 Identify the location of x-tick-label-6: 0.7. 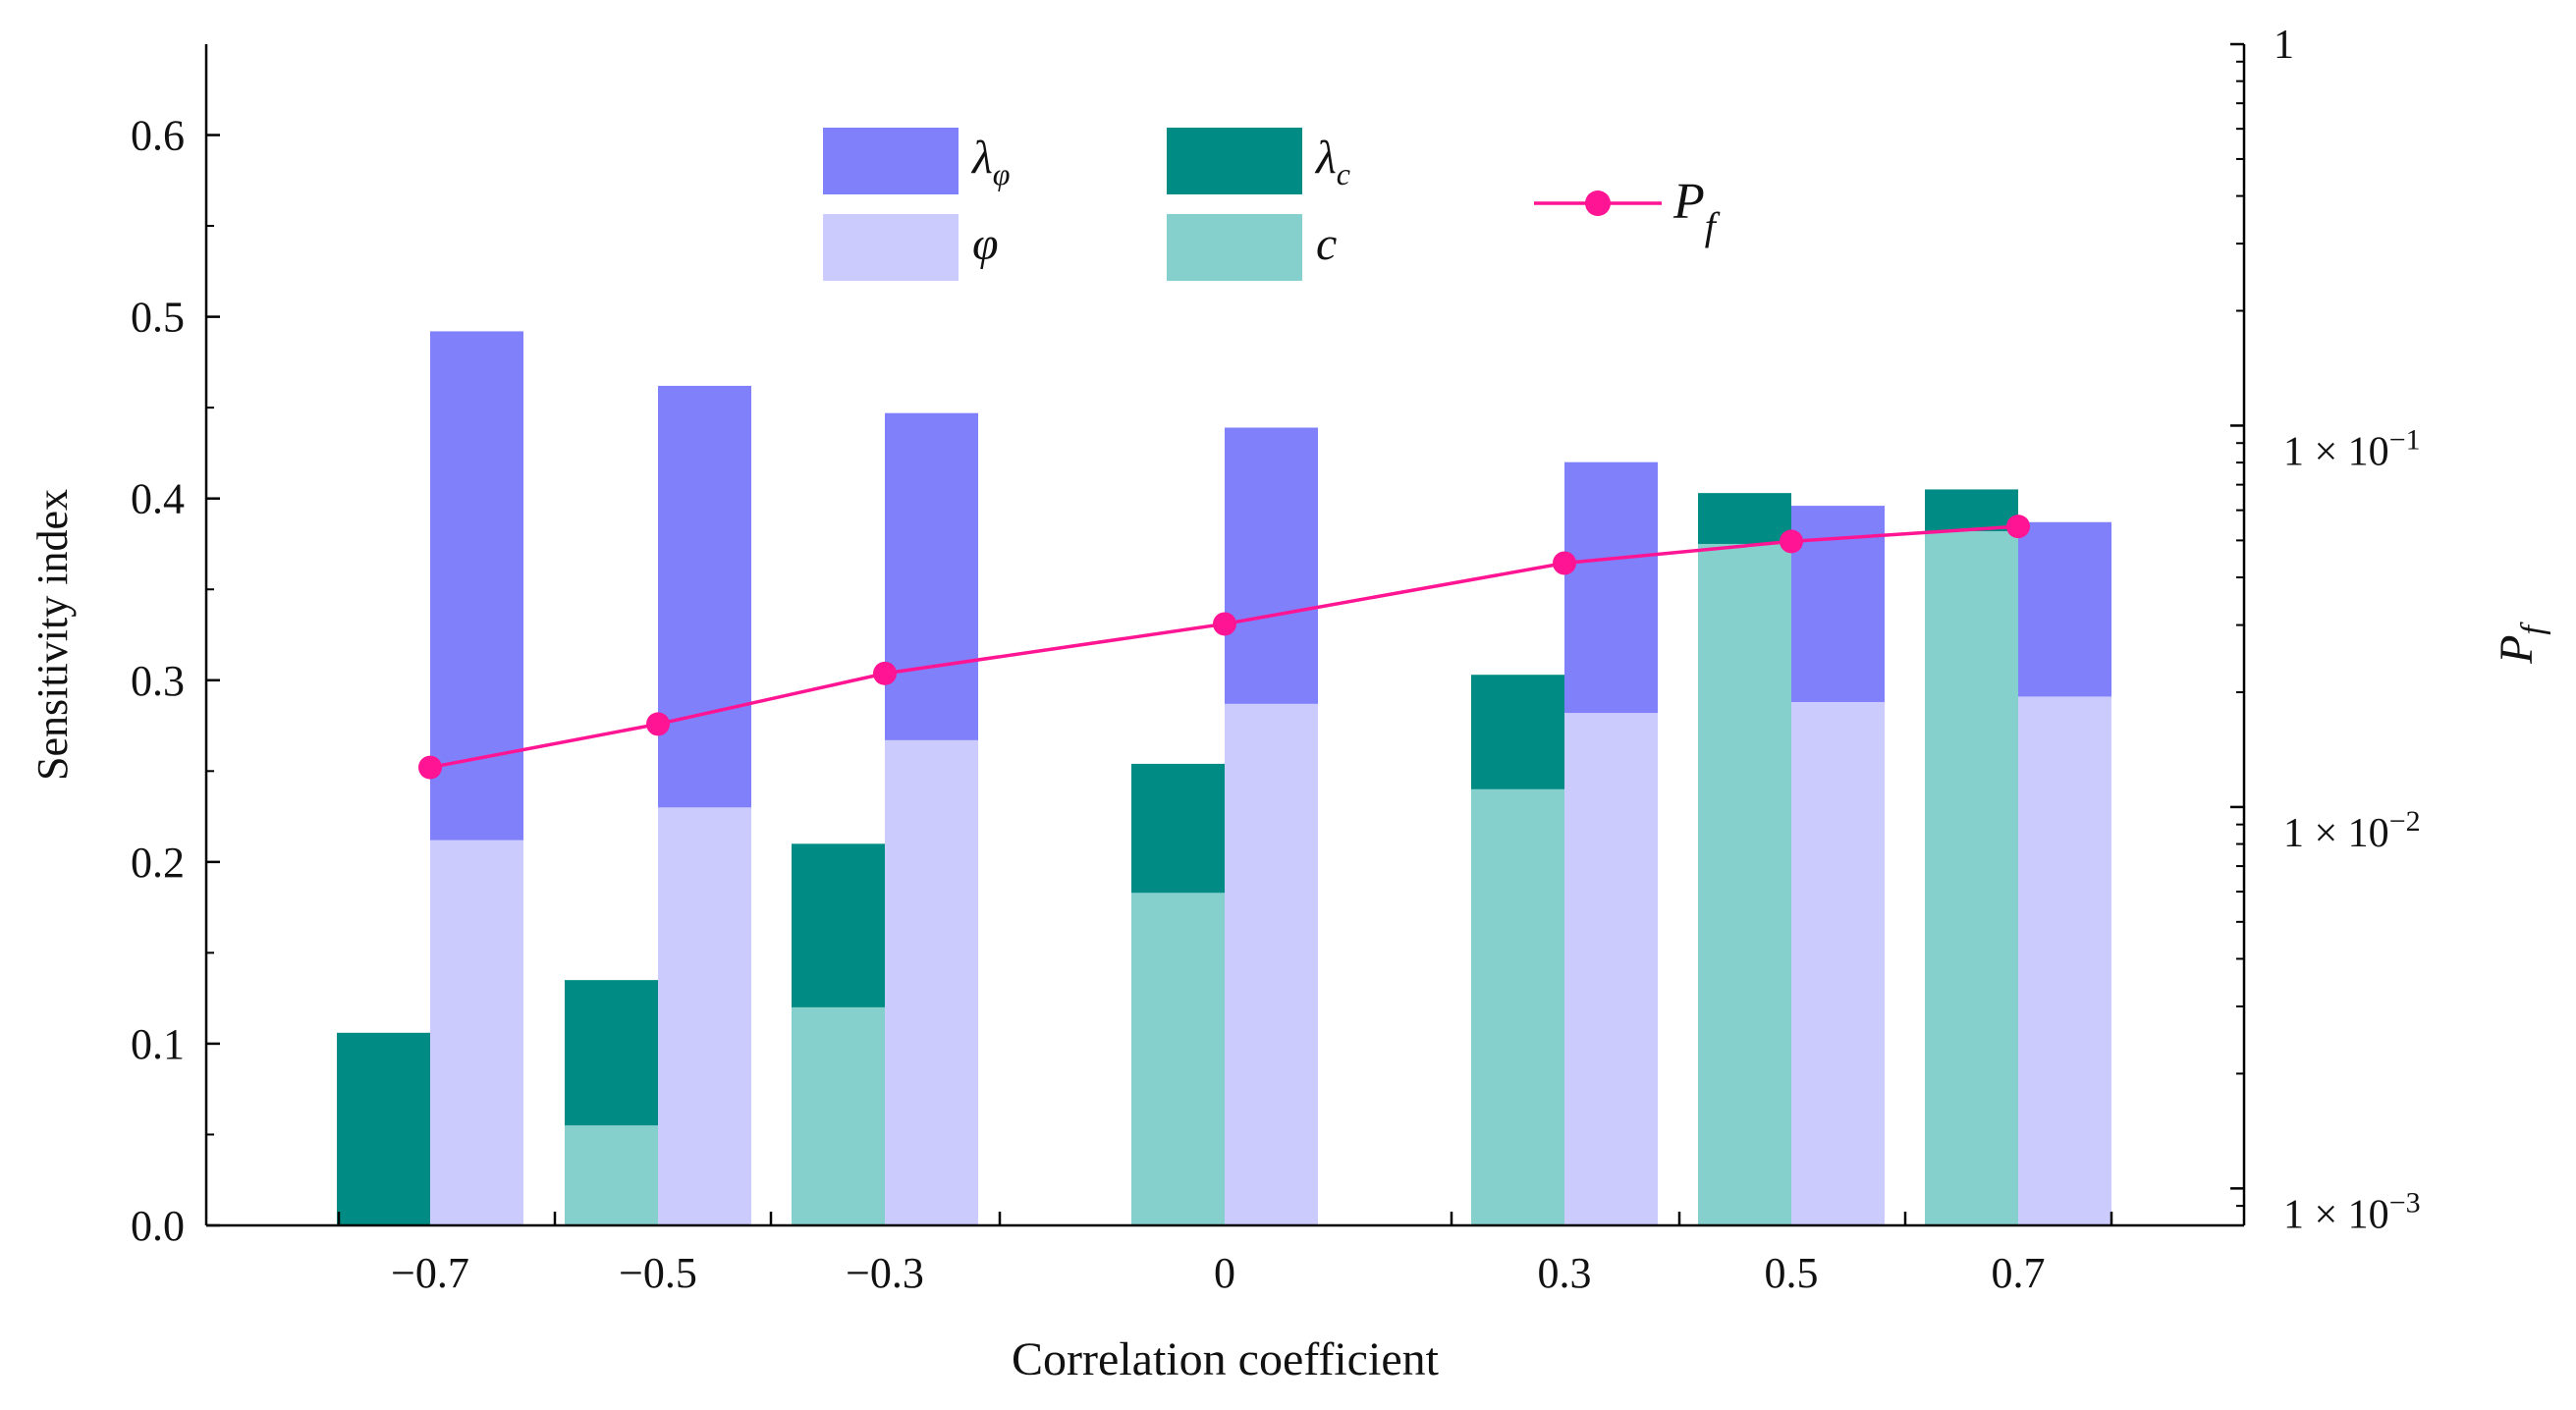
(2019, 1273).